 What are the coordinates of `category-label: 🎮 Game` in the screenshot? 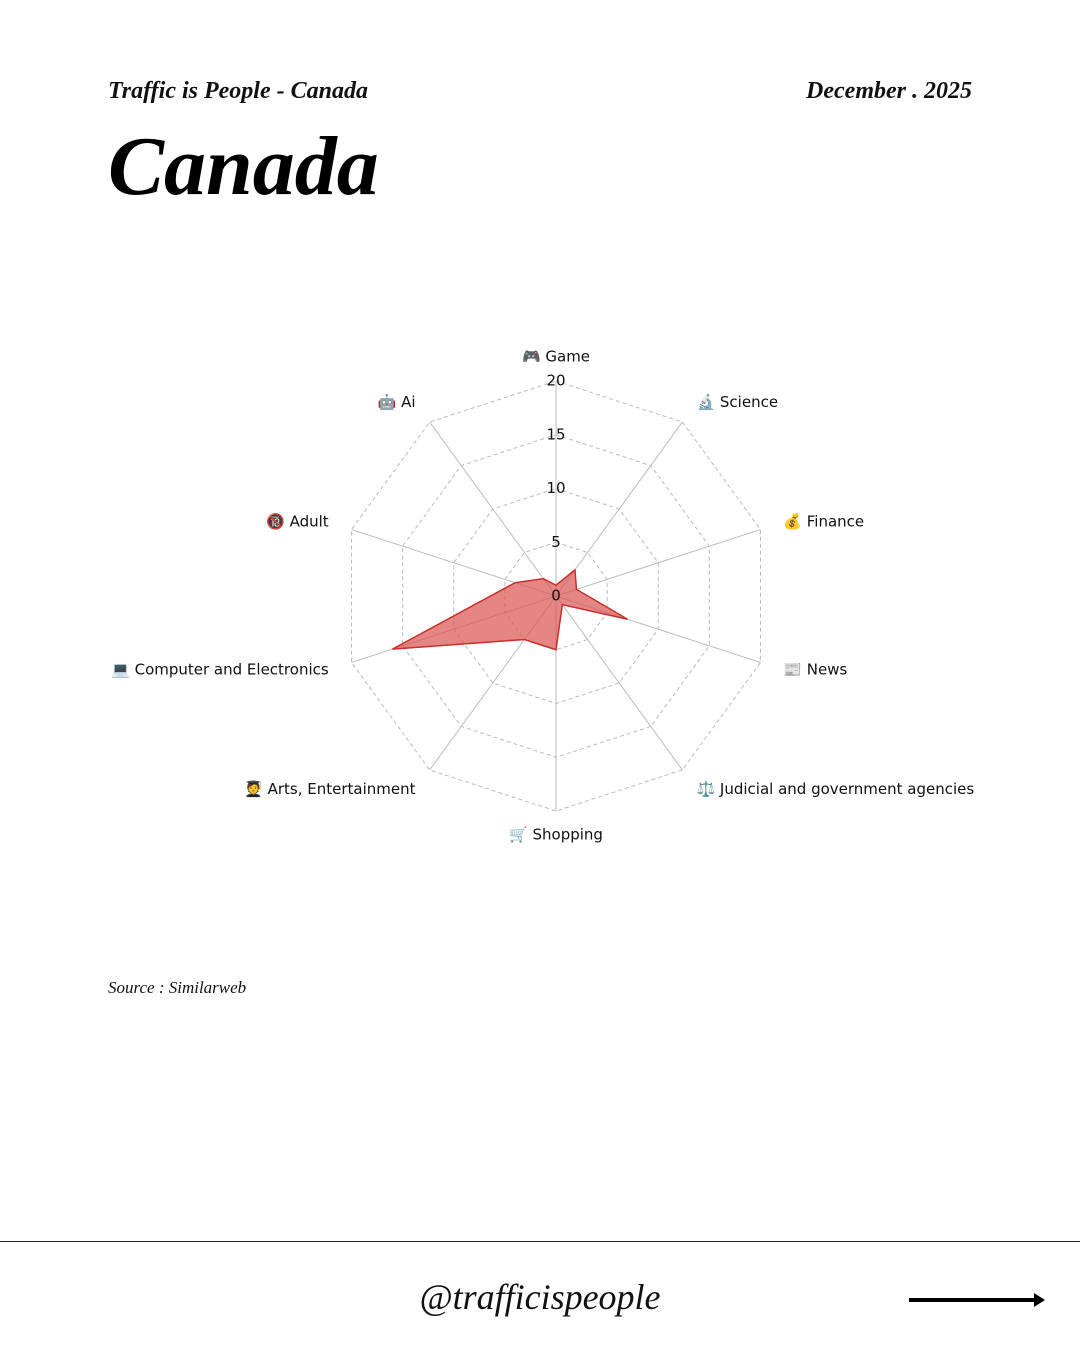 It's located at (556, 357).